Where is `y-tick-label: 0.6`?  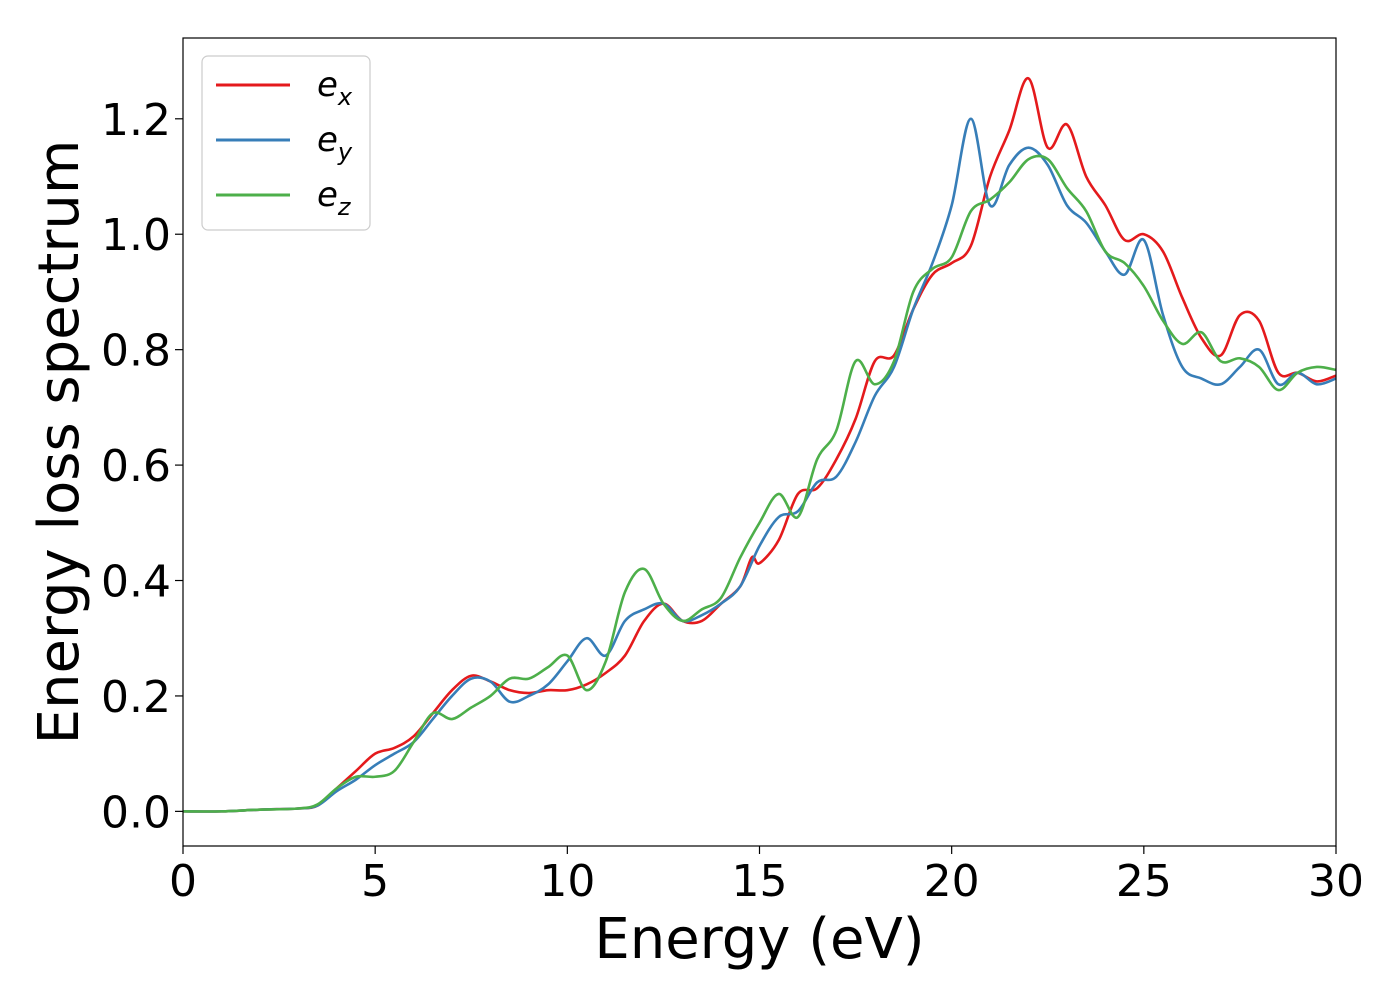 y-tick-label: 0.6 is located at coordinates (136, 466).